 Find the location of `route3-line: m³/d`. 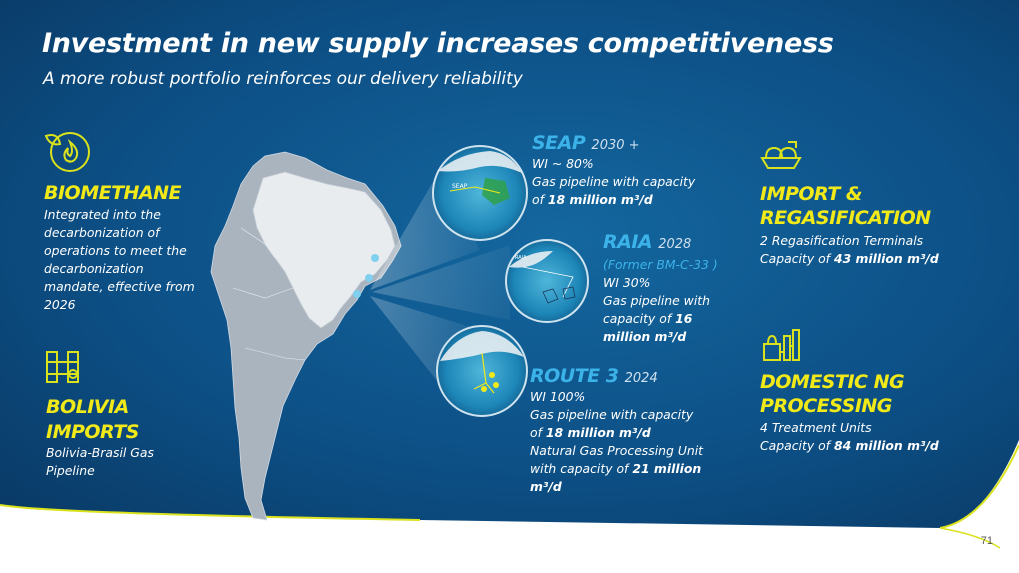

route3-line: m³/d is located at coordinates (616, 487).